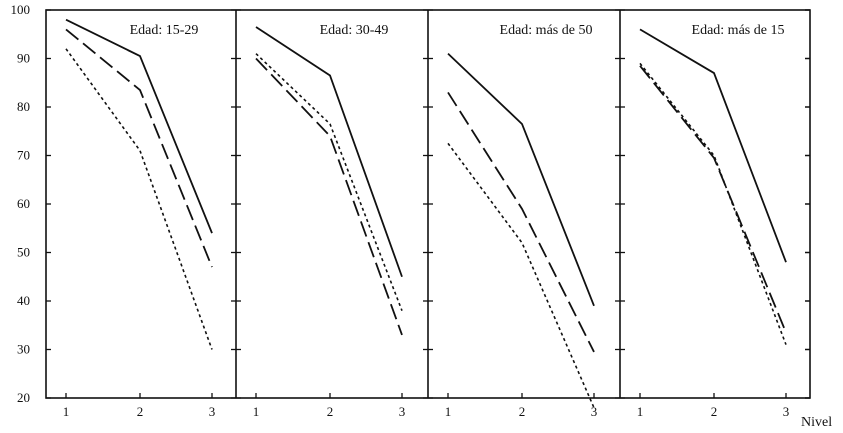 The width and height of the screenshot is (843, 433). What do you see at coordinates (738, 30) in the screenshot?
I see `panel-title: Edad: más de 15` at bounding box center [738, 30].